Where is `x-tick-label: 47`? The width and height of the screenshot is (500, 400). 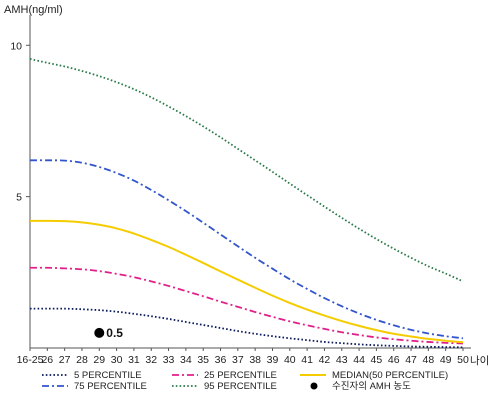 x-tick-label: 47 is located at coordinates (411, 360).